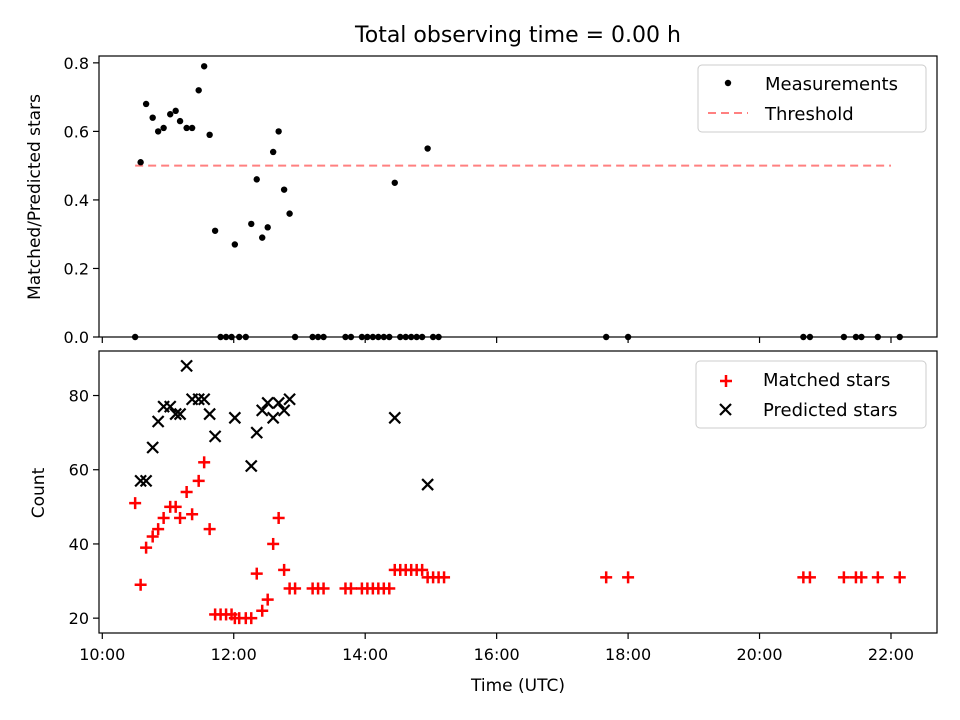 The width and height of the screenshot is (960, 720). Describe the element at coordinates (76, 131) in the screenshot. I see `top-y-tick-label: 0.6` at that location.